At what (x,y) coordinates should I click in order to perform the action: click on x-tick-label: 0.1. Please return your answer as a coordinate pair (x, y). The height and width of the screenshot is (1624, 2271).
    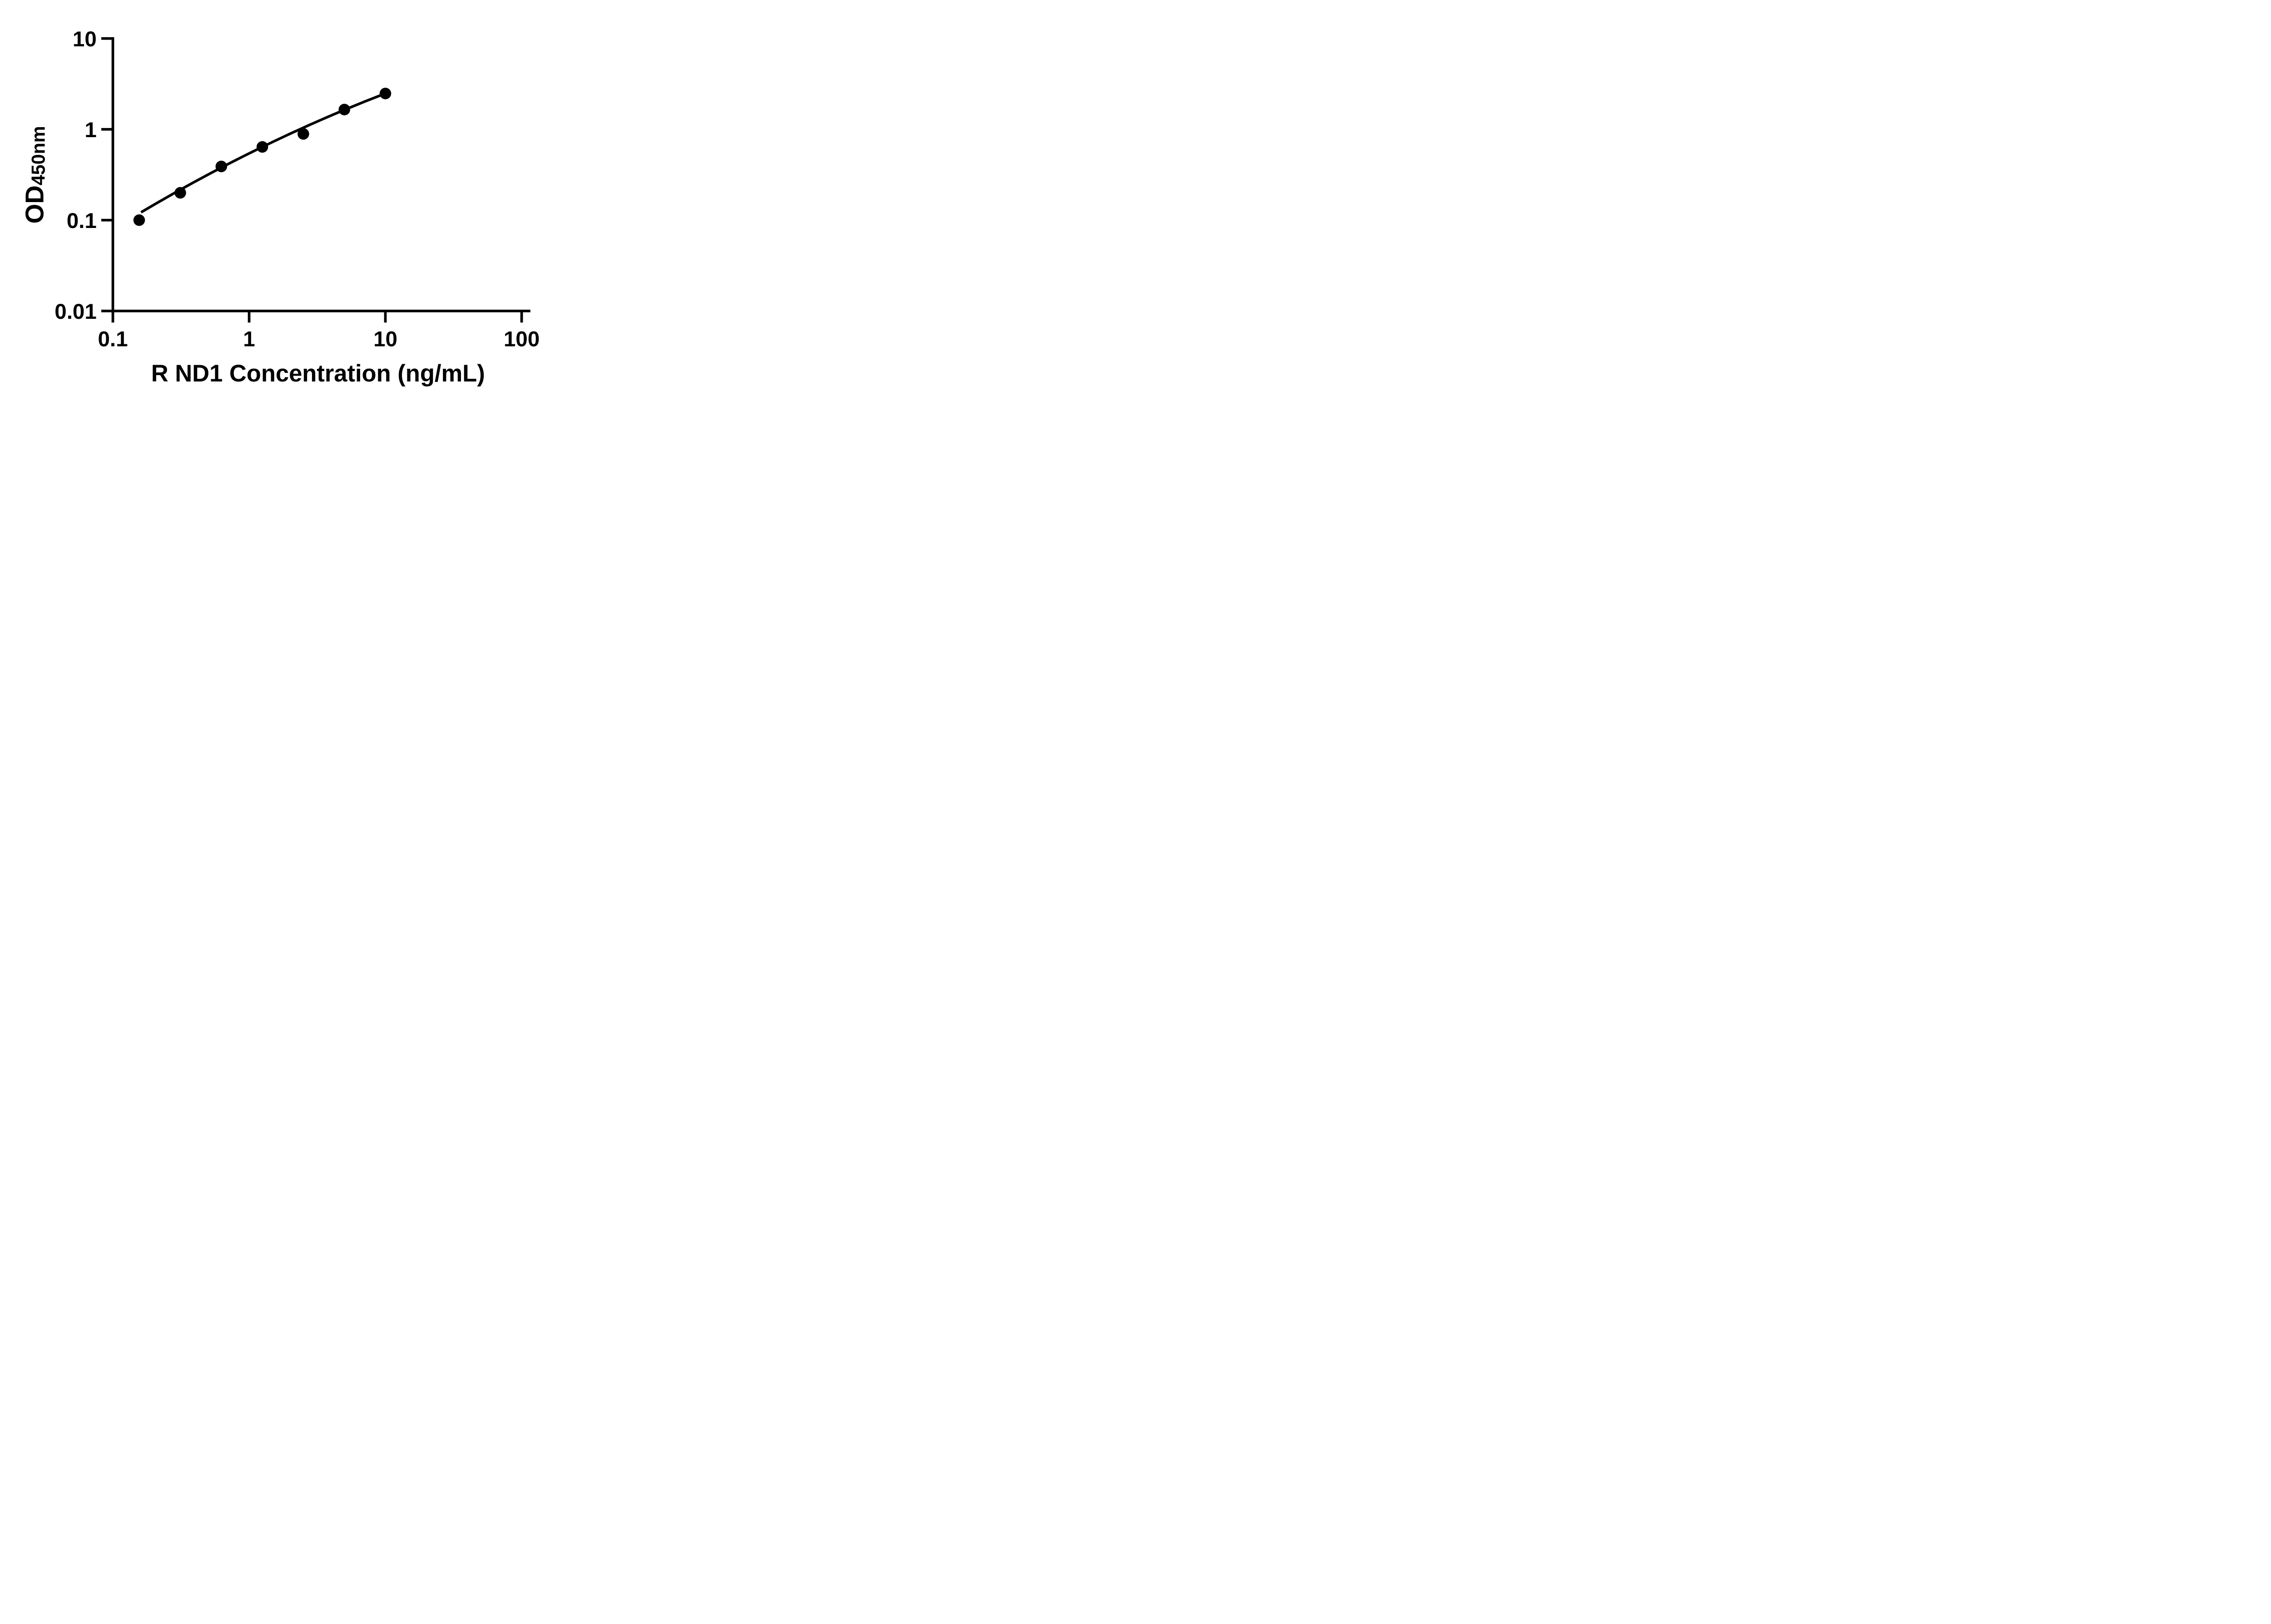
    Looking at the image, I should click on (113, 339).